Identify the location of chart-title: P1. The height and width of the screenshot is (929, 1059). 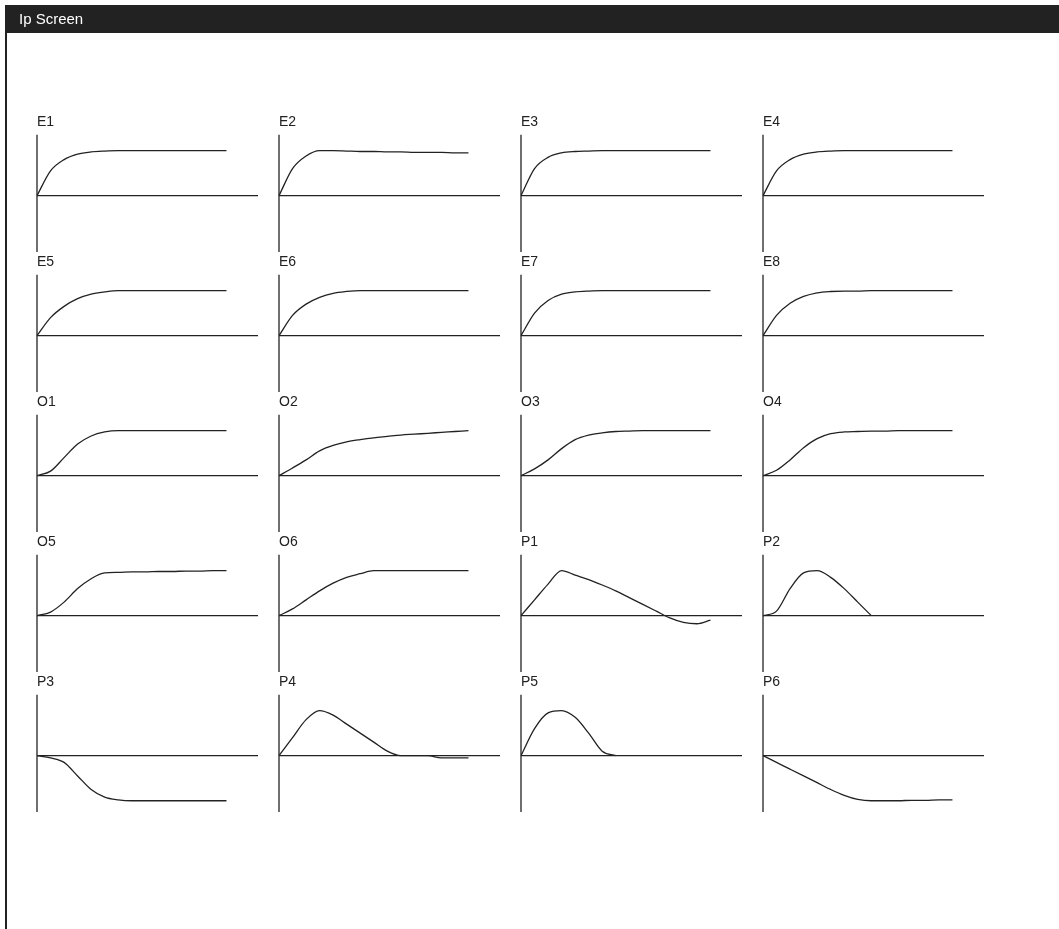
(530, 541).